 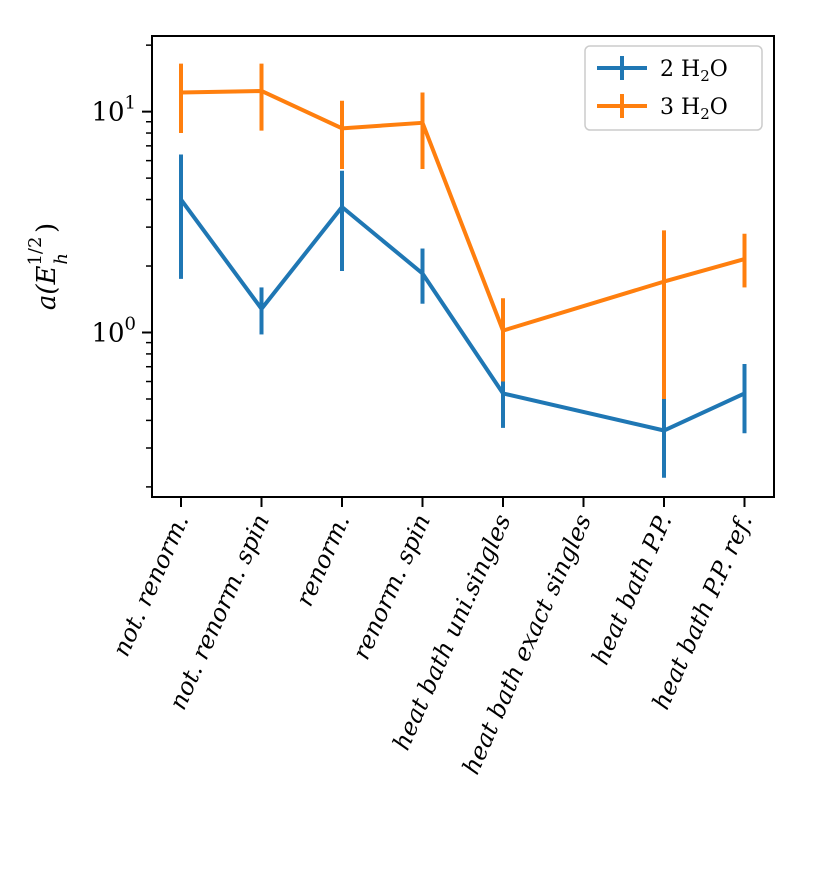 What do you see at coordinates (680, 107) in the screenshot?
I see `legend-label-prefix: 3 H` at bounding box center [680, 107].